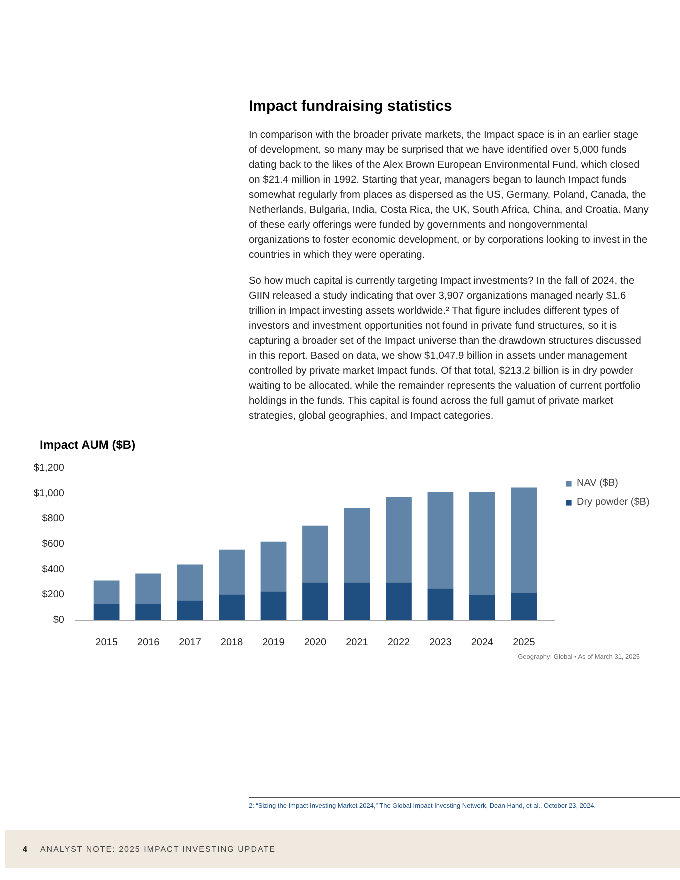 The width and height of the screenshot is (680, 880). Describe the element at coordinates (613, 502) in the screenshot. I see `legend-label: Dry powder ($B)` at that location.